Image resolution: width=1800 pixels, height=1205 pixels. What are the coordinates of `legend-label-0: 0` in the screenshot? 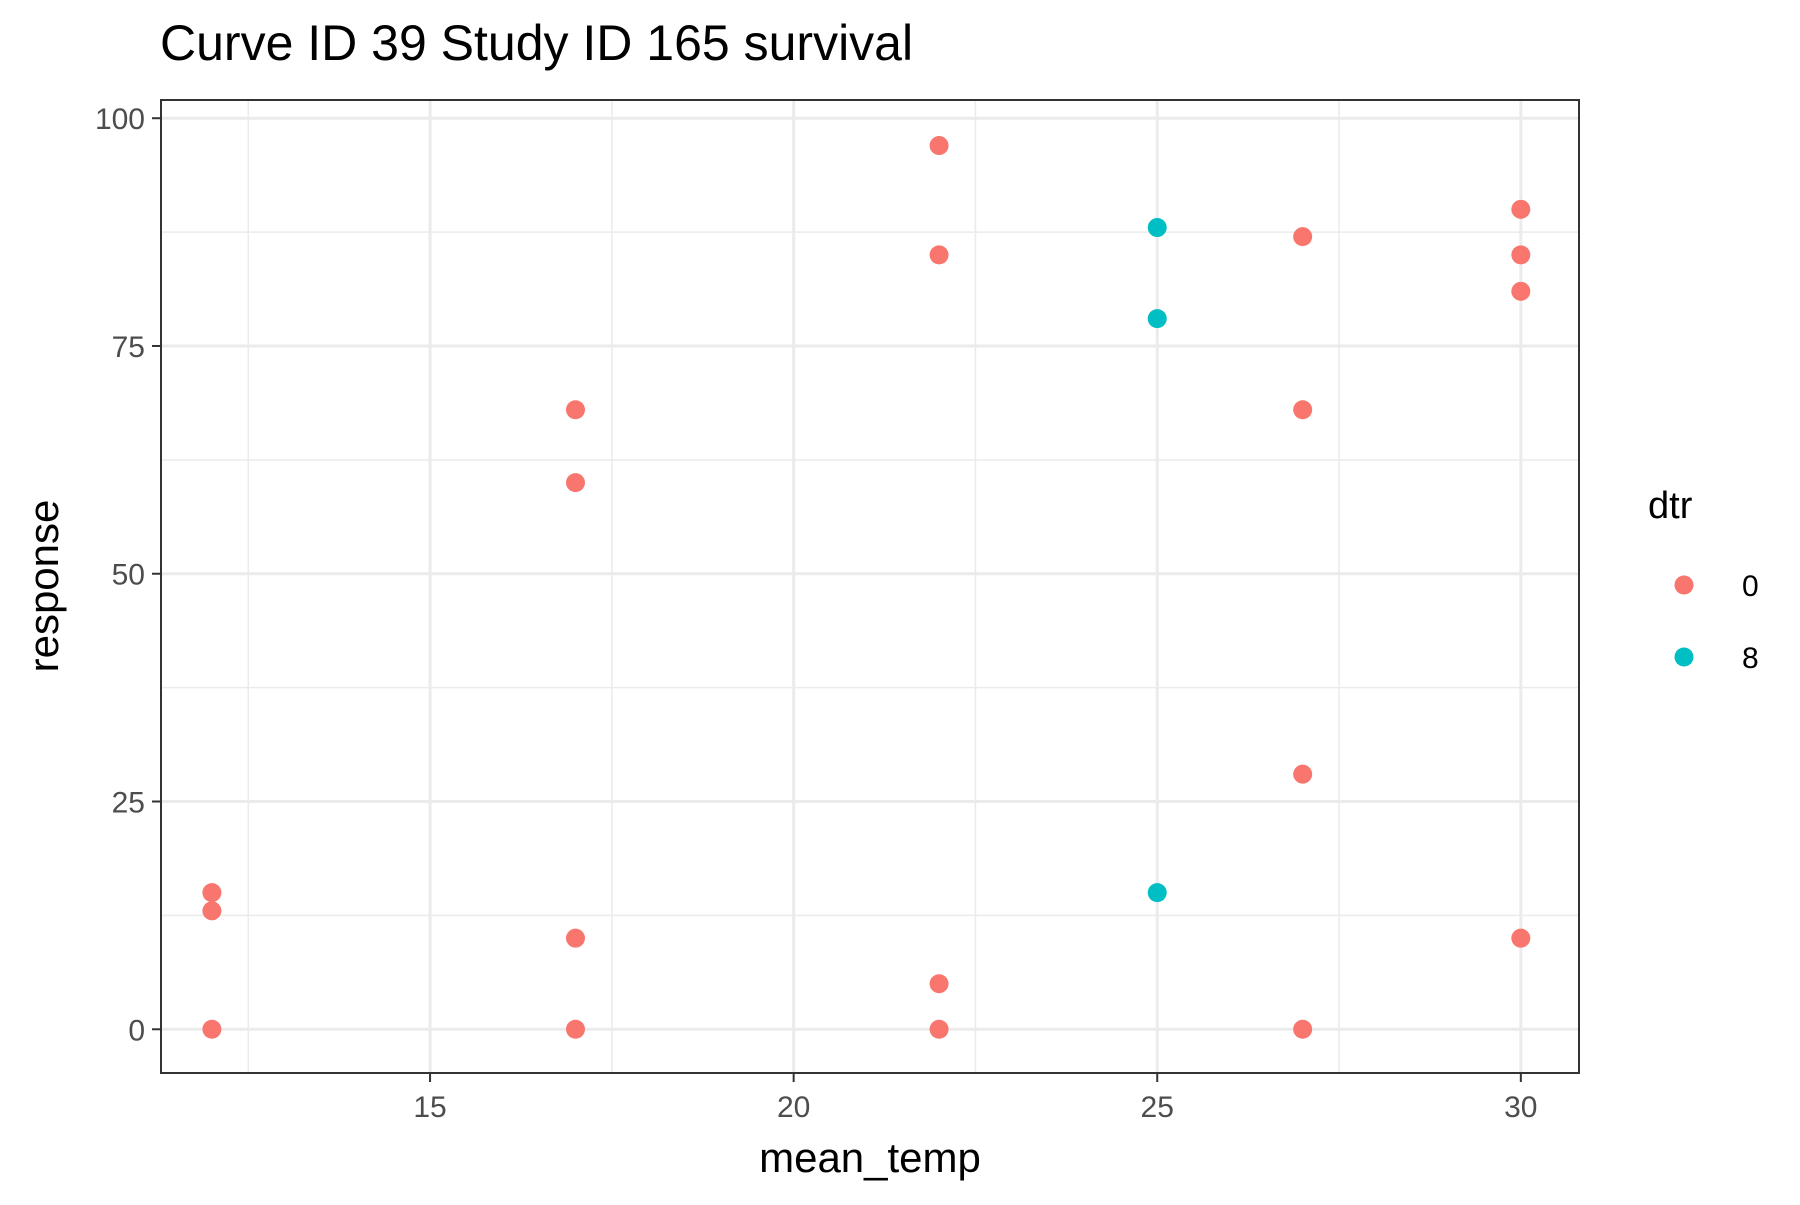 It's located at (1750, 586).